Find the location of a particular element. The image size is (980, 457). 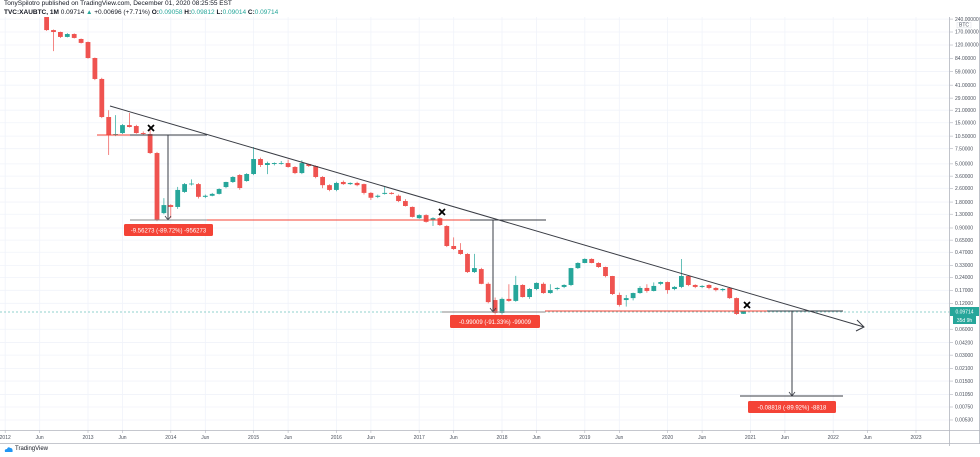

price-tick-label: 0.01050 is located at coordinates (964, 395).